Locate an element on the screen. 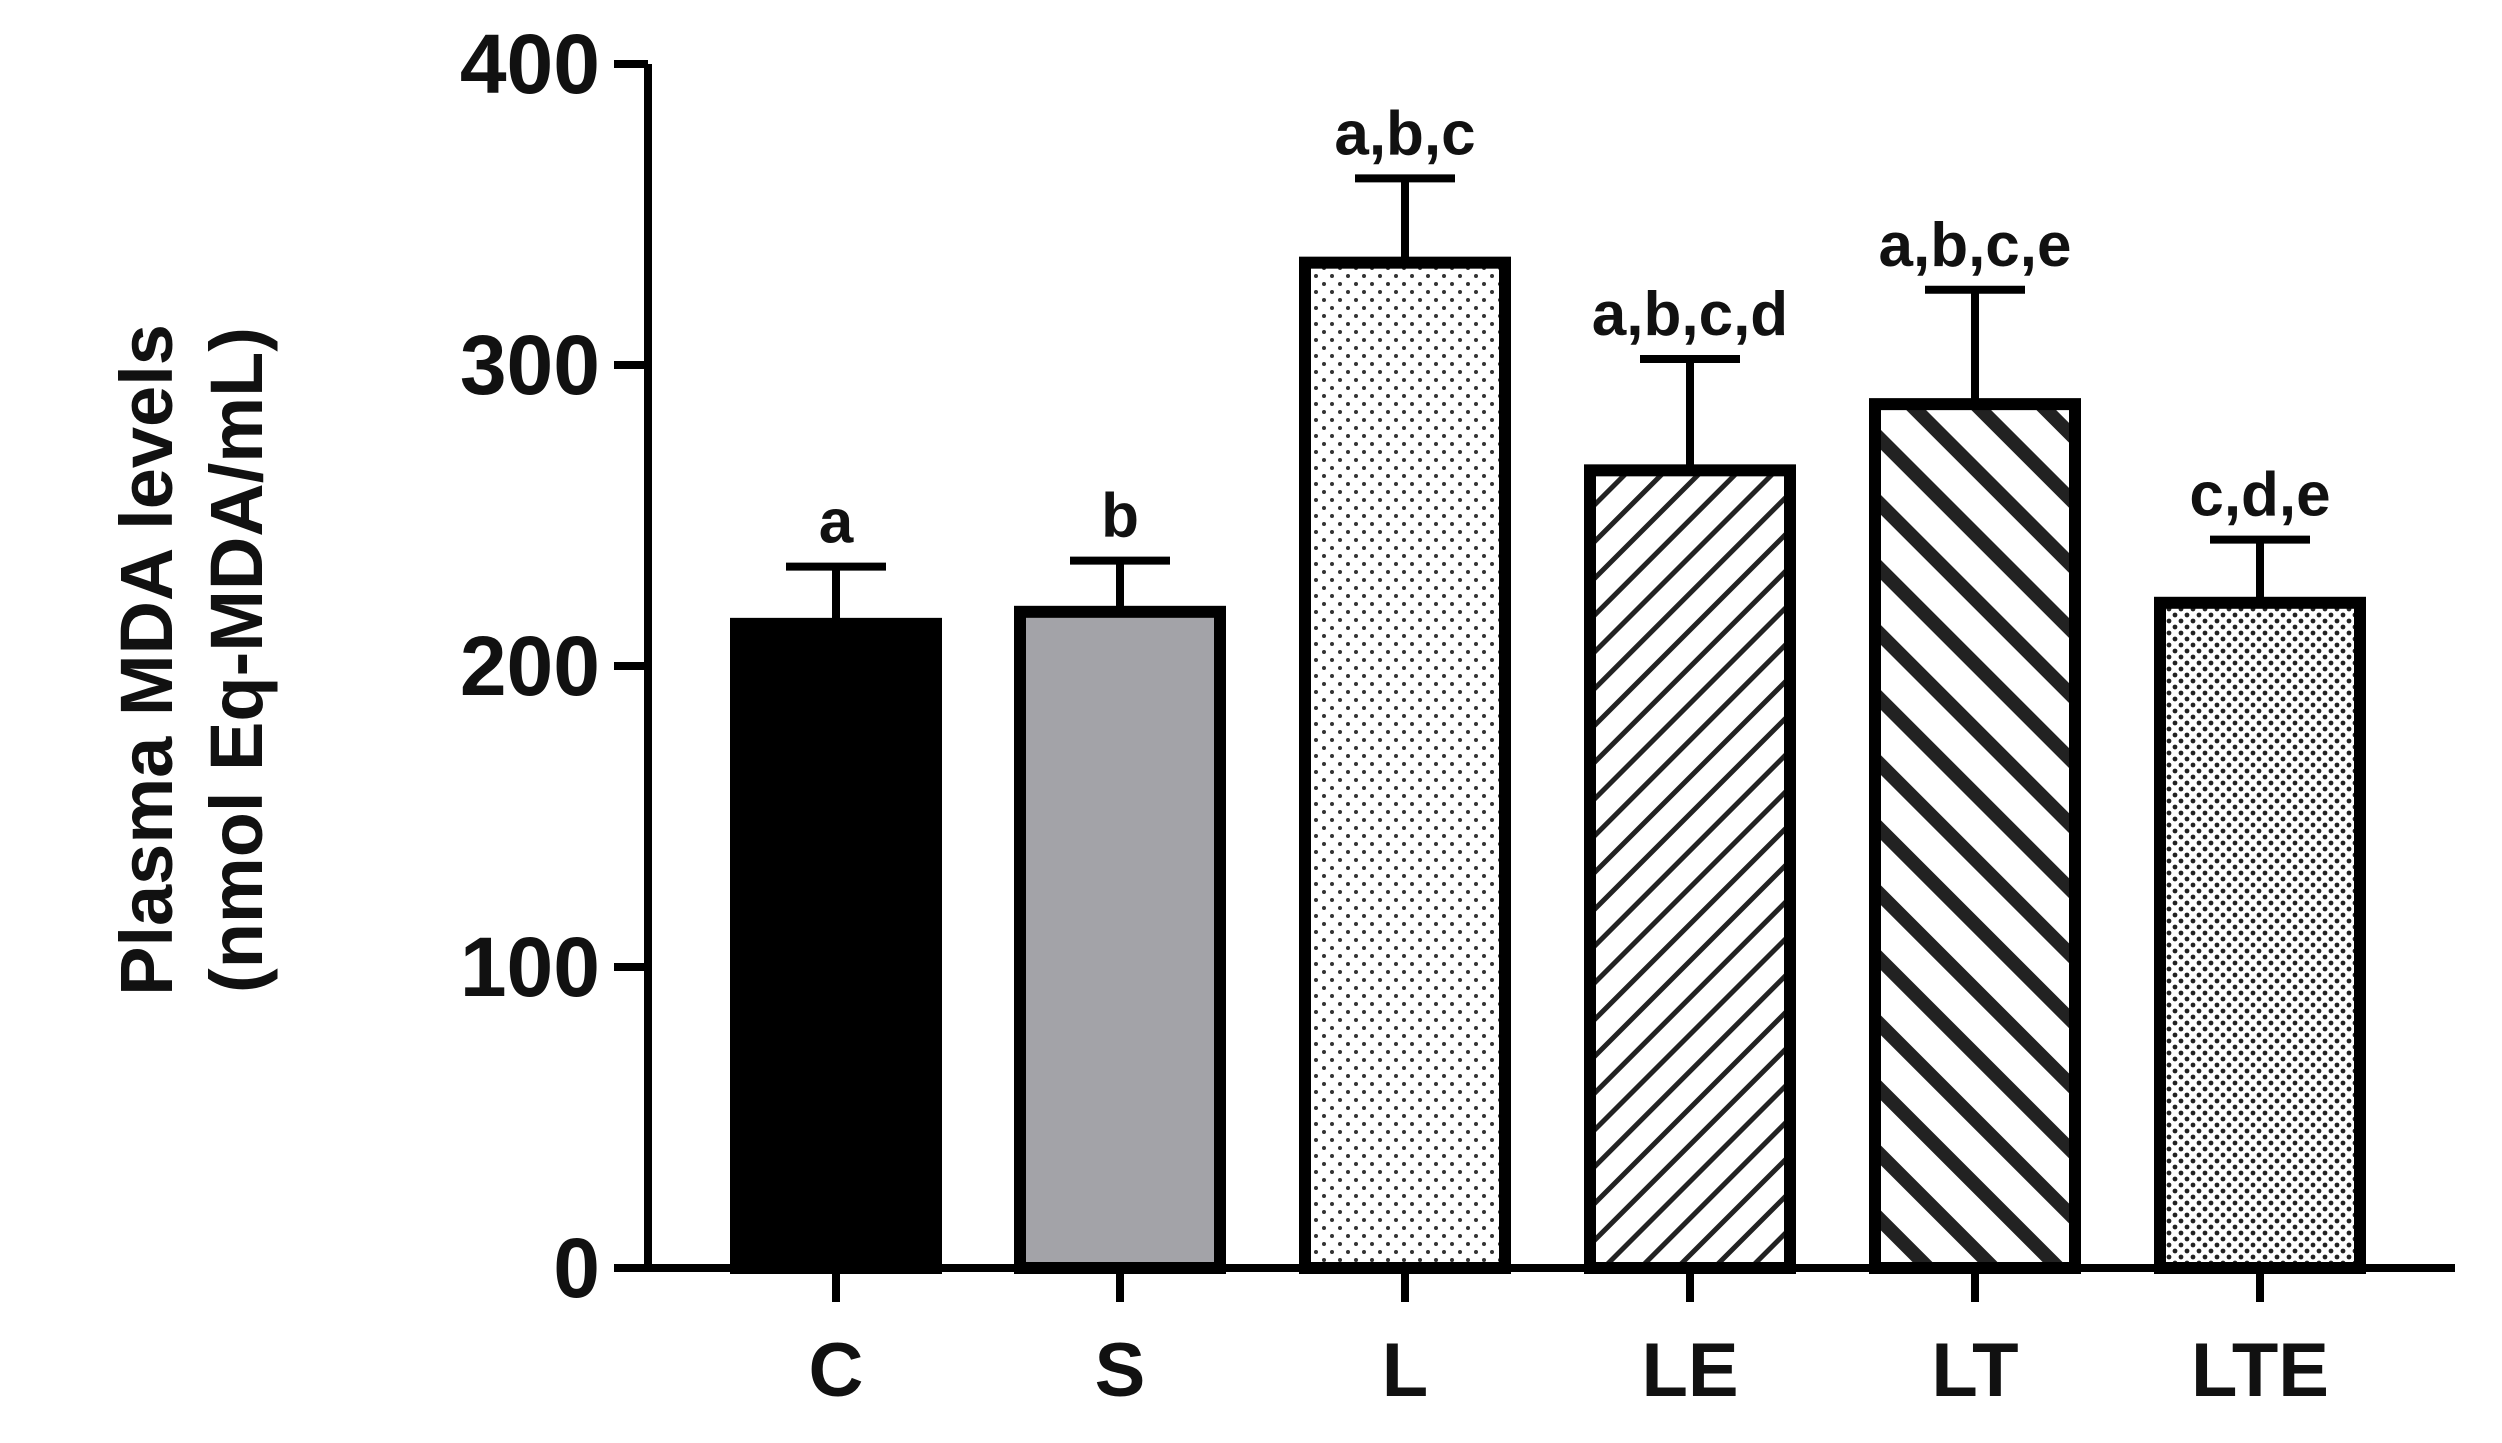 The width and height of the screenshot is (2502, 1443). y-tick-label: 200 is located at coordinates (530, 666).